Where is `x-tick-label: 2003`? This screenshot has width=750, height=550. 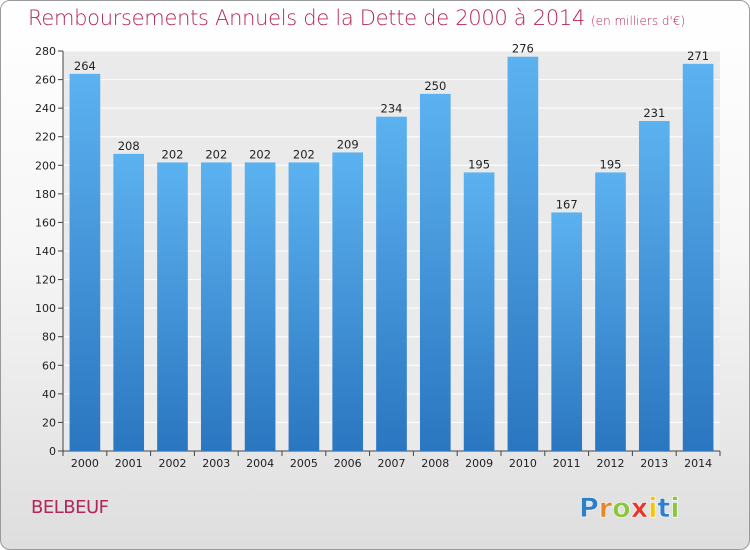 x-tick-label: 2003 is located at coordinates (216, 463).